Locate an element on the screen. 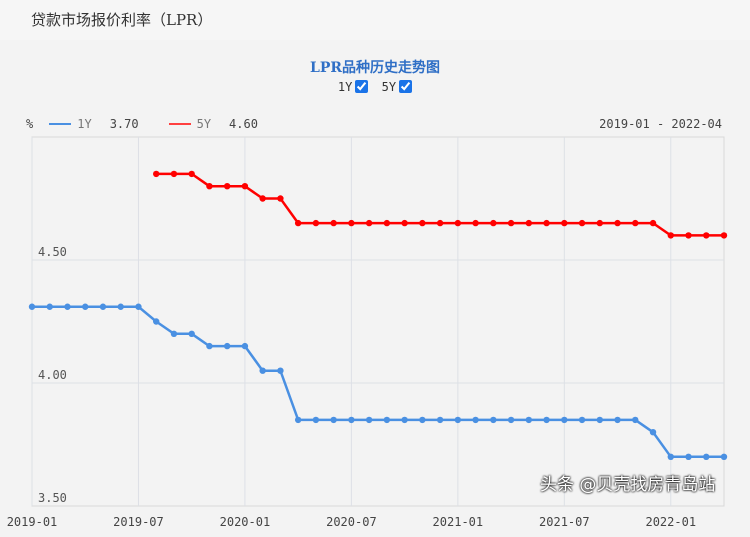 Image resolution: width=750 pixels, height=537 pixels. x-tick-label: 2019-07 is located at coordinates (138, 522).